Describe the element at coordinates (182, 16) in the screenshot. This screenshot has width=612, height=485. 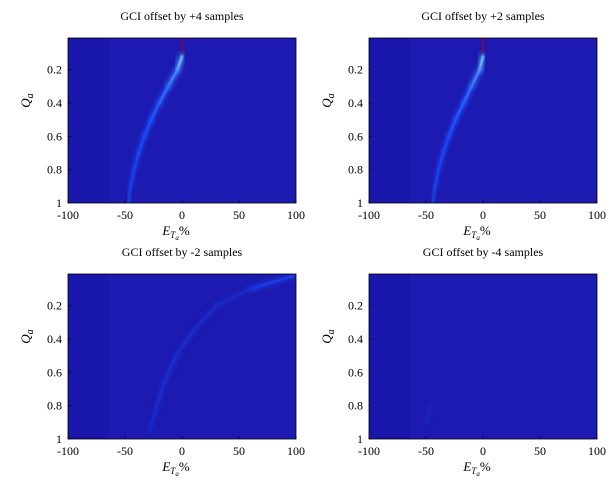
I see `panel-title: GCI offset by +4 samples` at that location.